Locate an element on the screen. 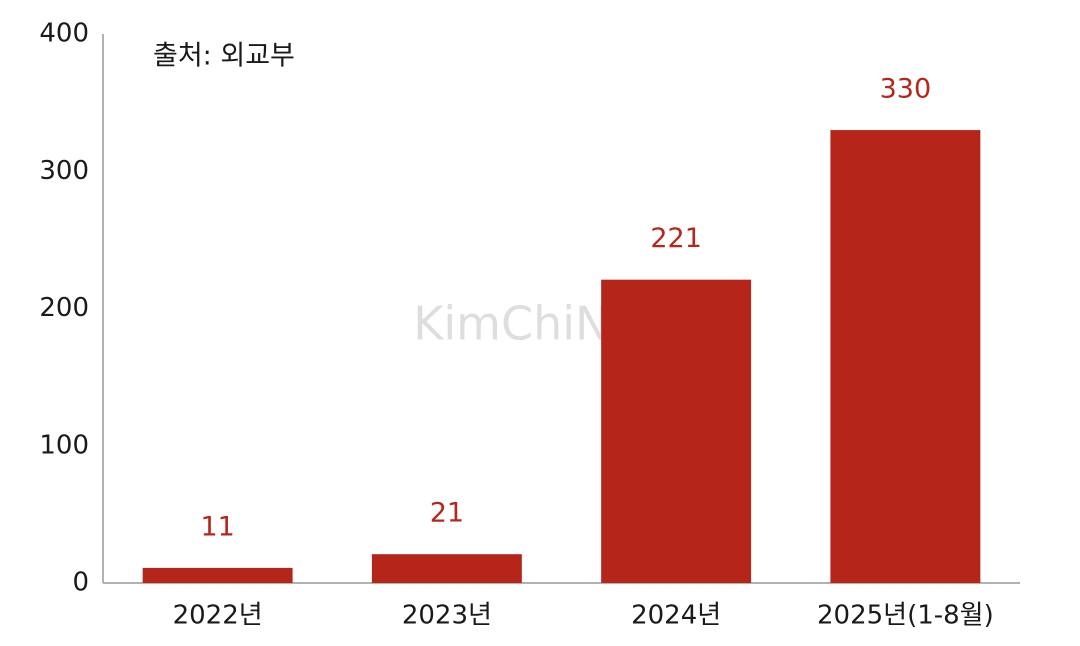 Image resolution: width=1080 pixels, height=646 pixels. y-tick-label: 100 is located at coordinates (64, 445).